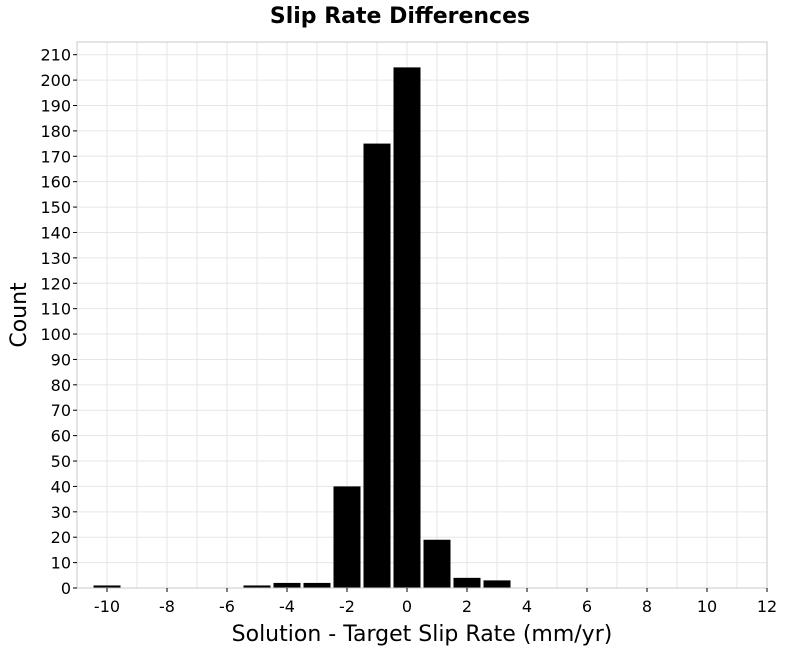 The width and height of the screenshot is (800, 650). What do you see at coordinates (55, 55) in the screenshot?
I see `y-tick-label: 210` at bounding box center [55, 55].